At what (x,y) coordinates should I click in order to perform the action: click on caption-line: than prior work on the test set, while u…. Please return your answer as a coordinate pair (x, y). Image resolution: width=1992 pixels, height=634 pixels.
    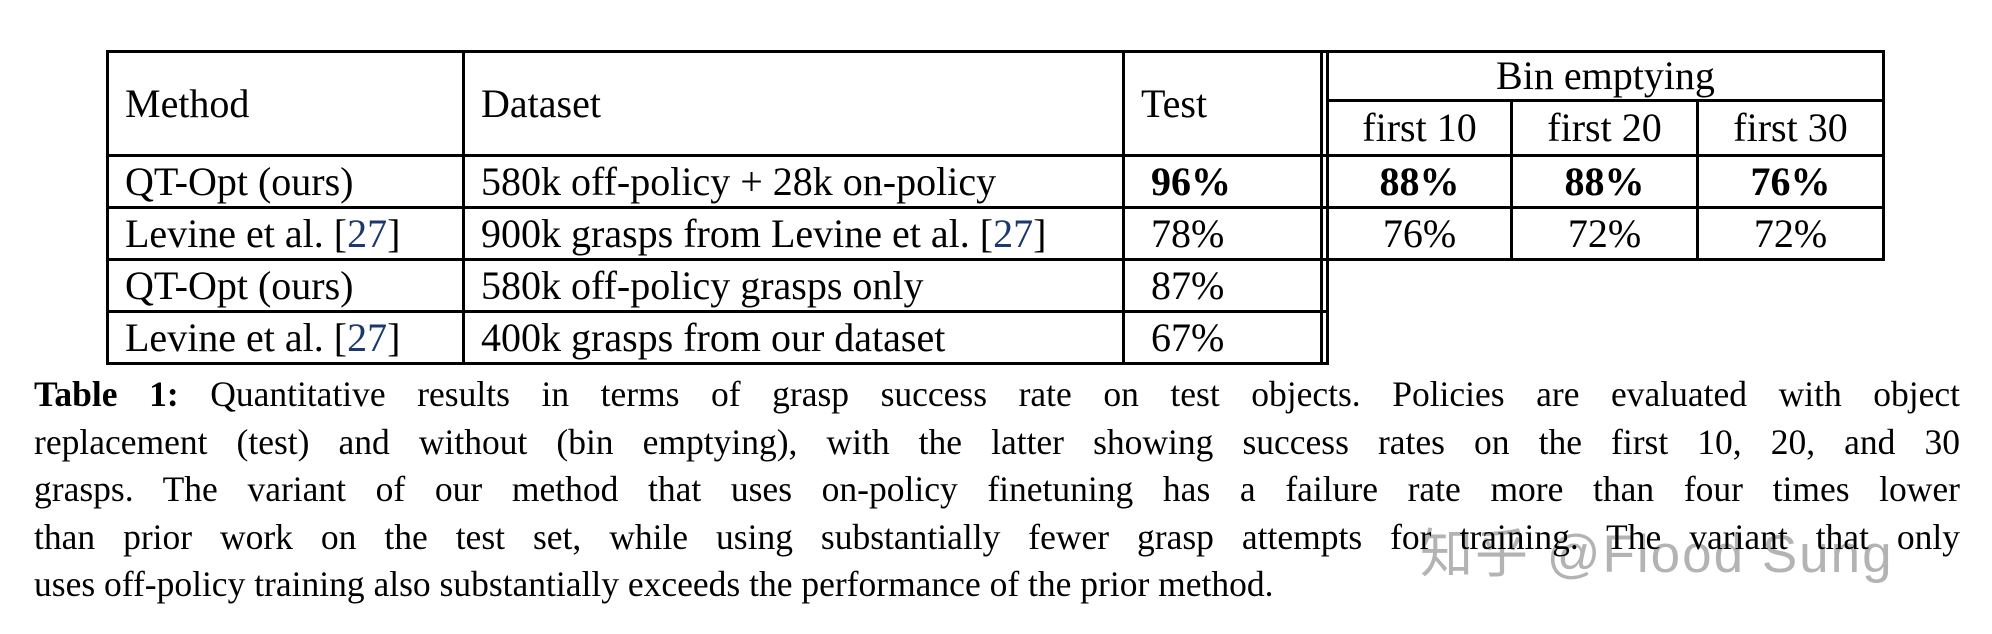
    Looking at the image, I should click on (997, 536).